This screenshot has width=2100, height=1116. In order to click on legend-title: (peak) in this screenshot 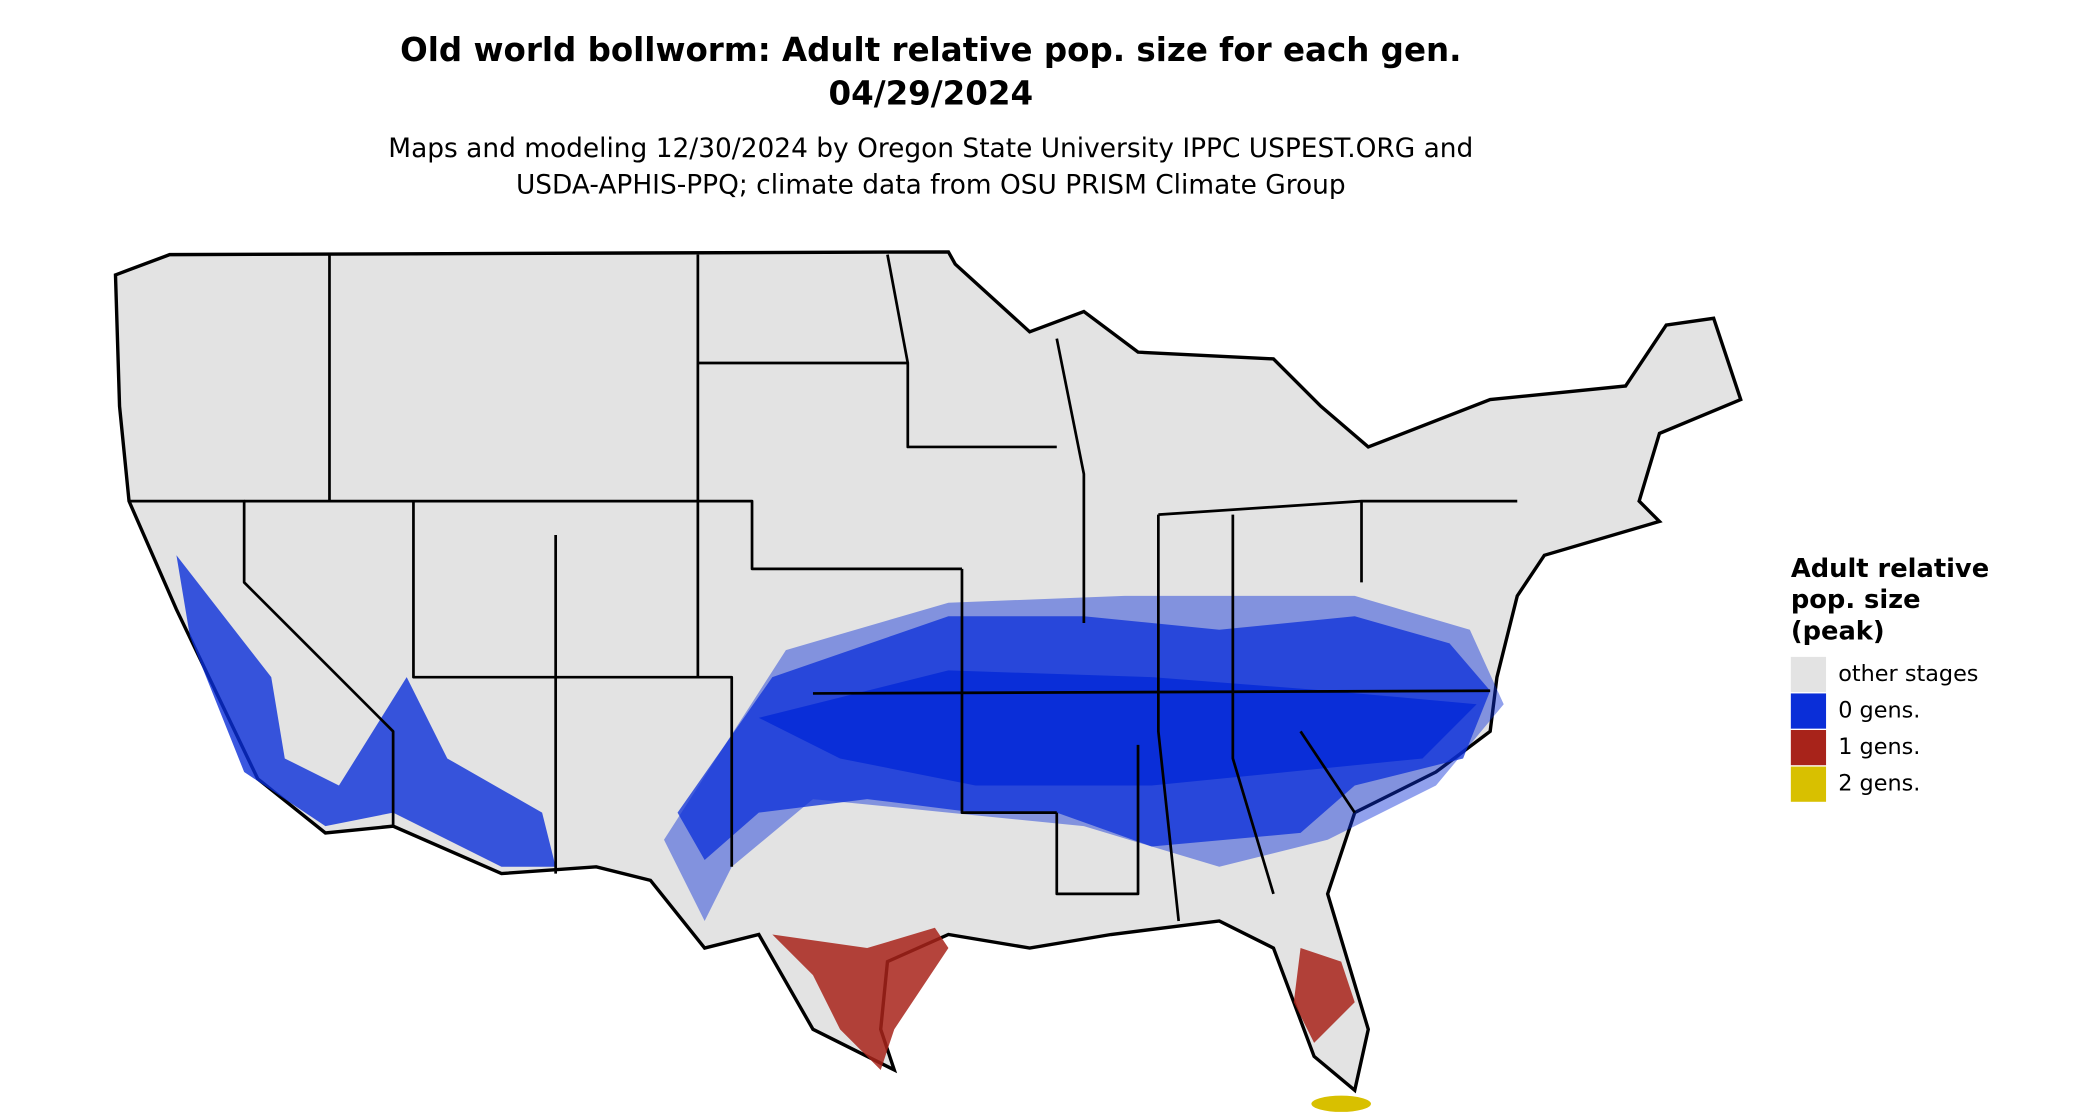, I will do `click(1838, 631)`.